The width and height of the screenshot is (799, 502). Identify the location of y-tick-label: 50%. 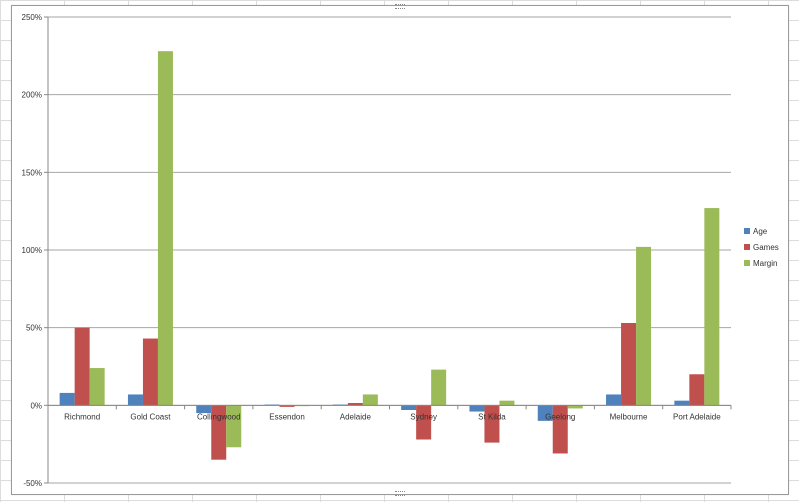
(34, 328).